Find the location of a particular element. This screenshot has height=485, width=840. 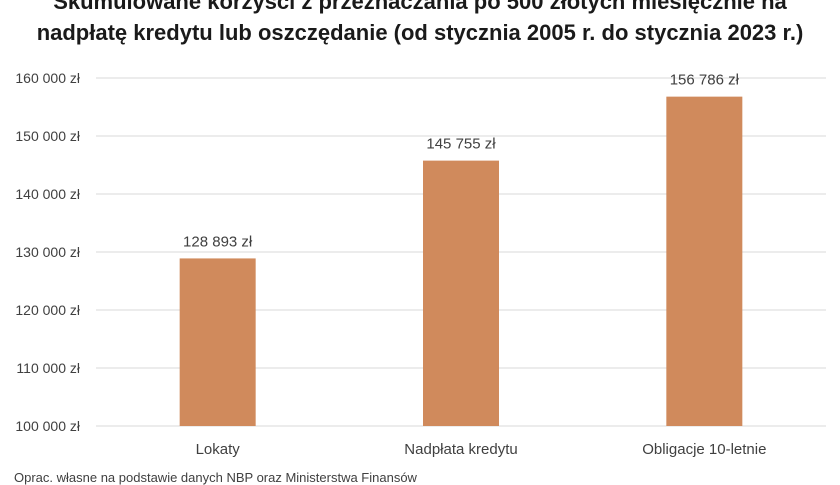

y-tick-label: 120 000 zł is located at coordinates (47, 310).